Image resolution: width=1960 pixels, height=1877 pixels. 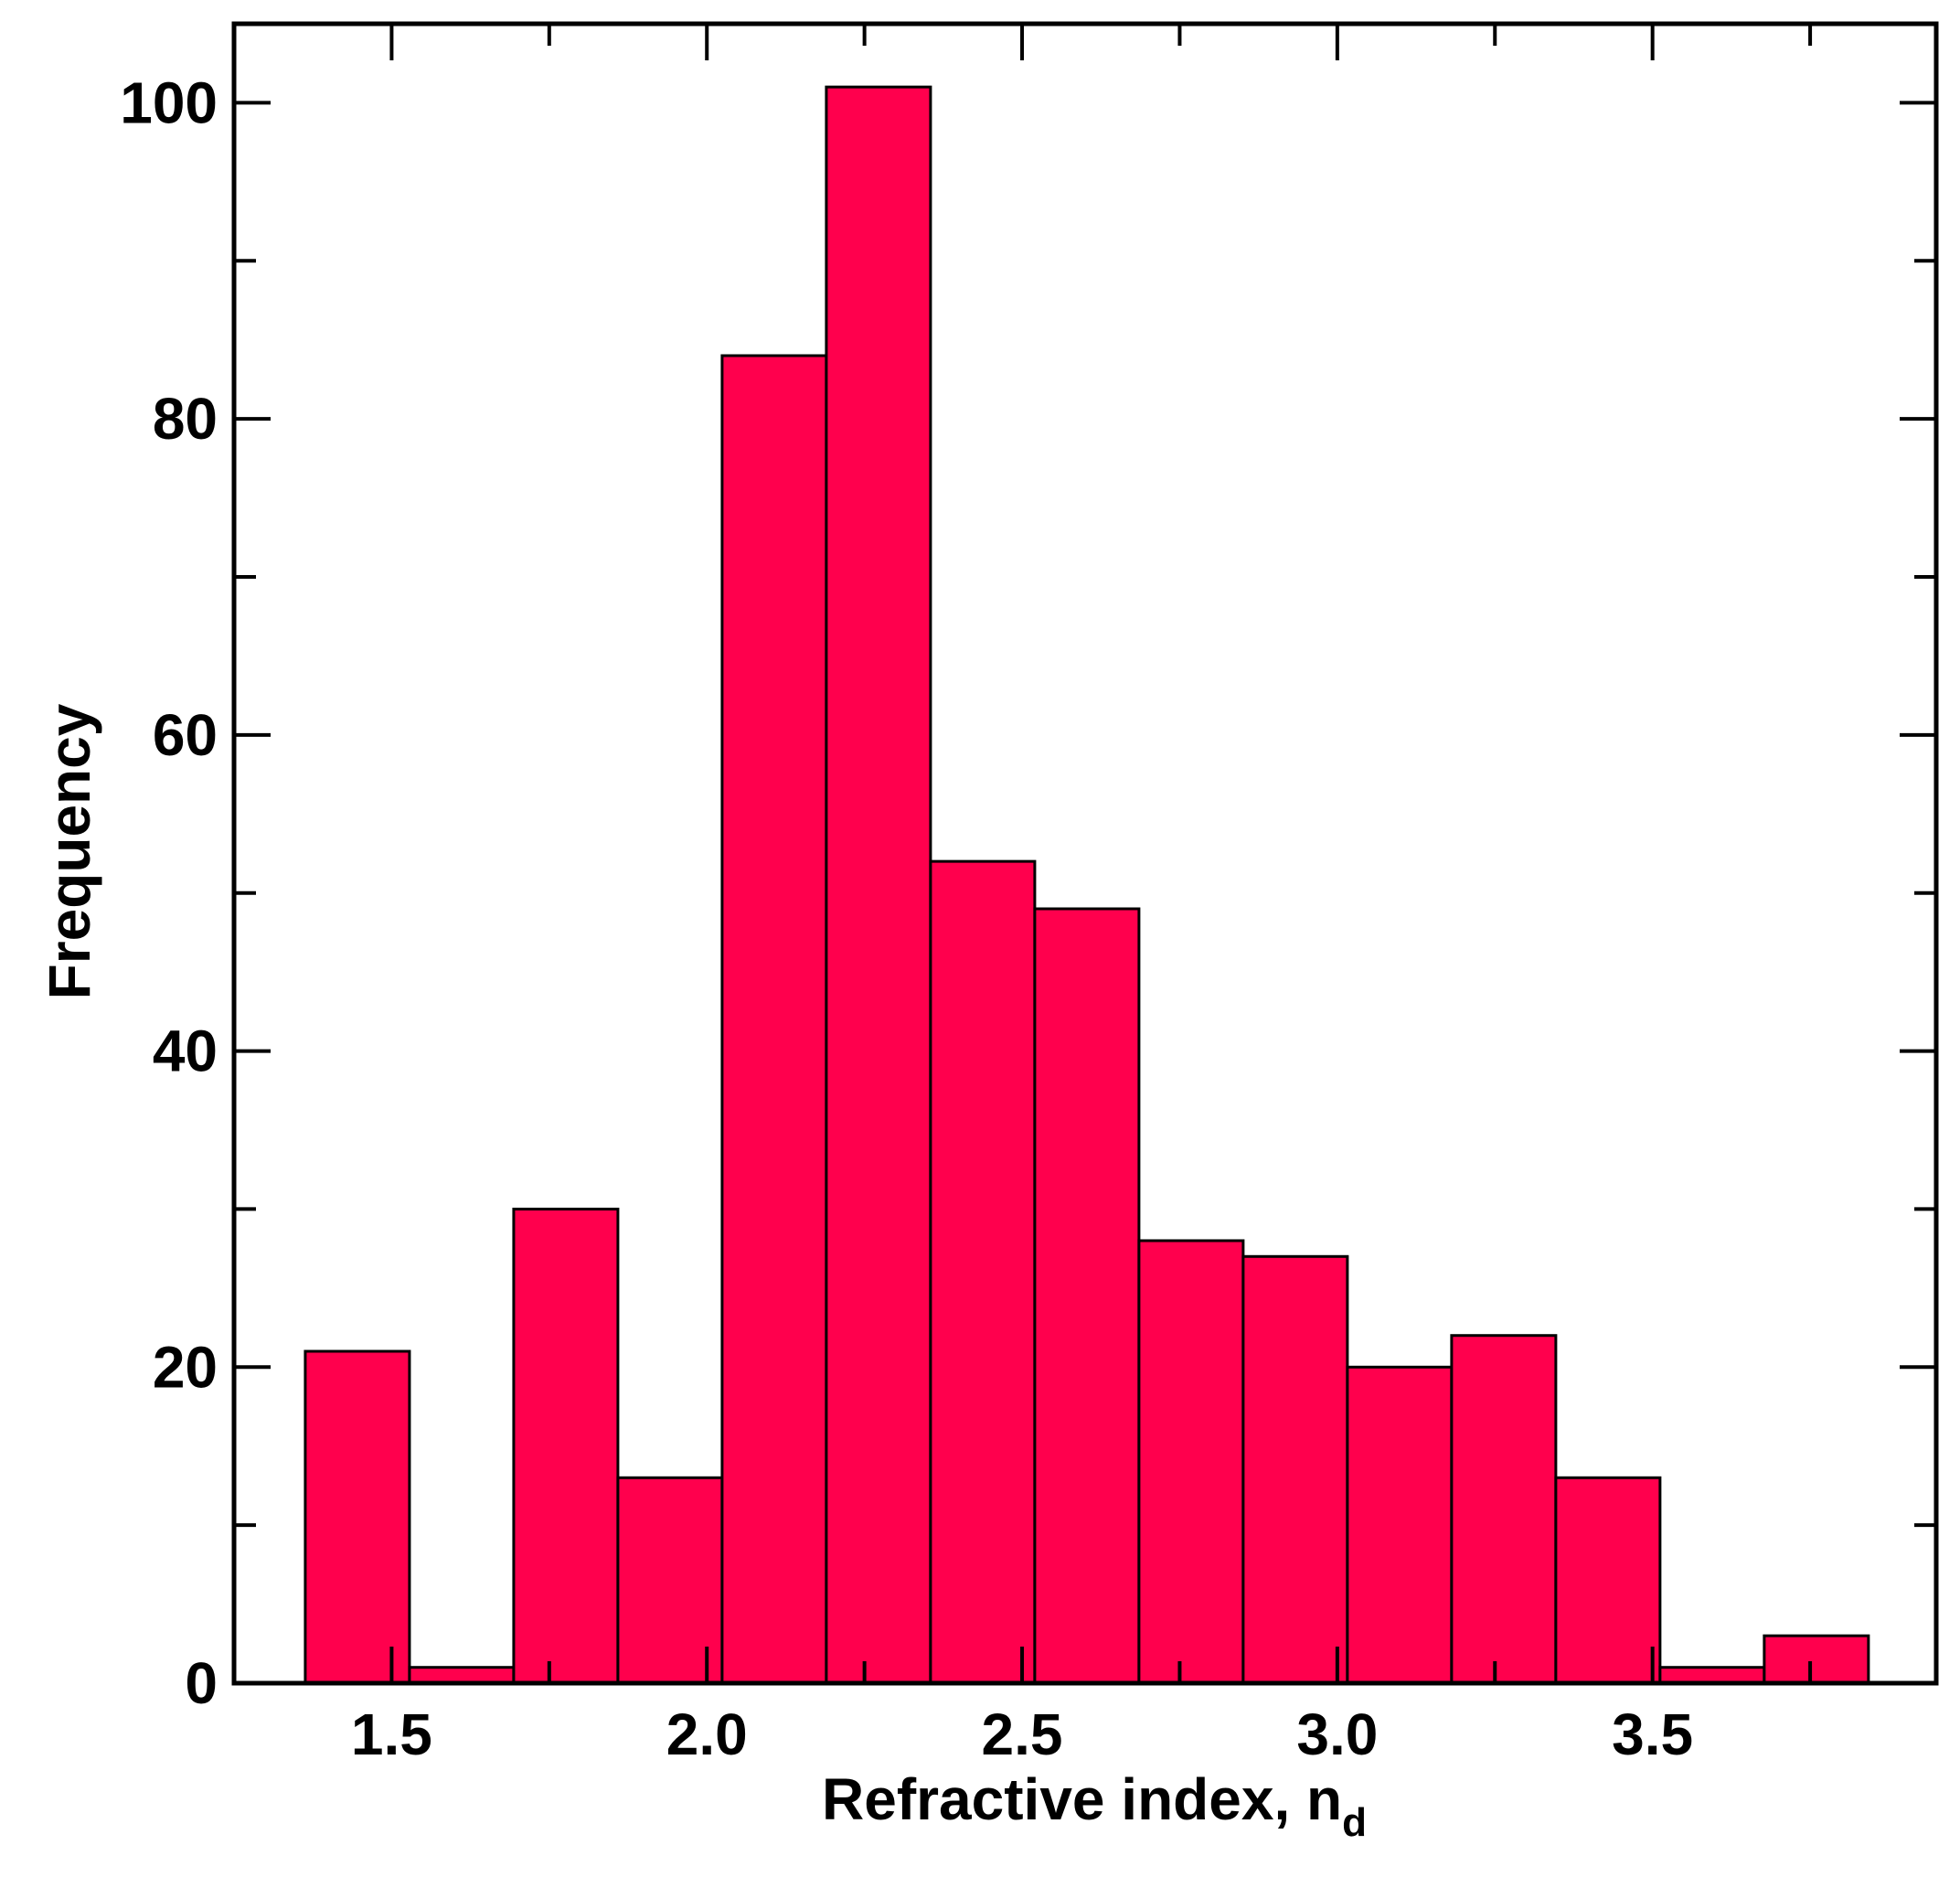 What do you see at coordinates (1354, 1823) in the screenshot?
I see `x-axis-label-subscript: d` at bounding box center [1354, 1823].